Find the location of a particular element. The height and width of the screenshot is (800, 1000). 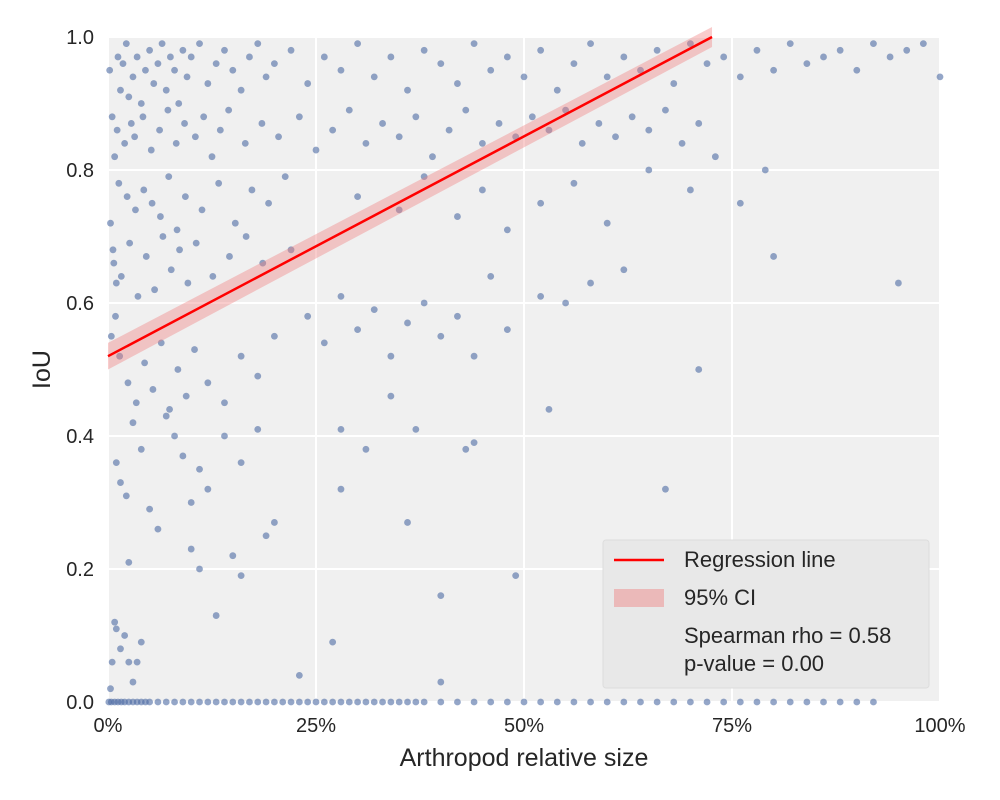

y-axis-ticks: 0.0 0.2 0.4 0.6 0.8 1.0 is located at coordinates (80, 370).